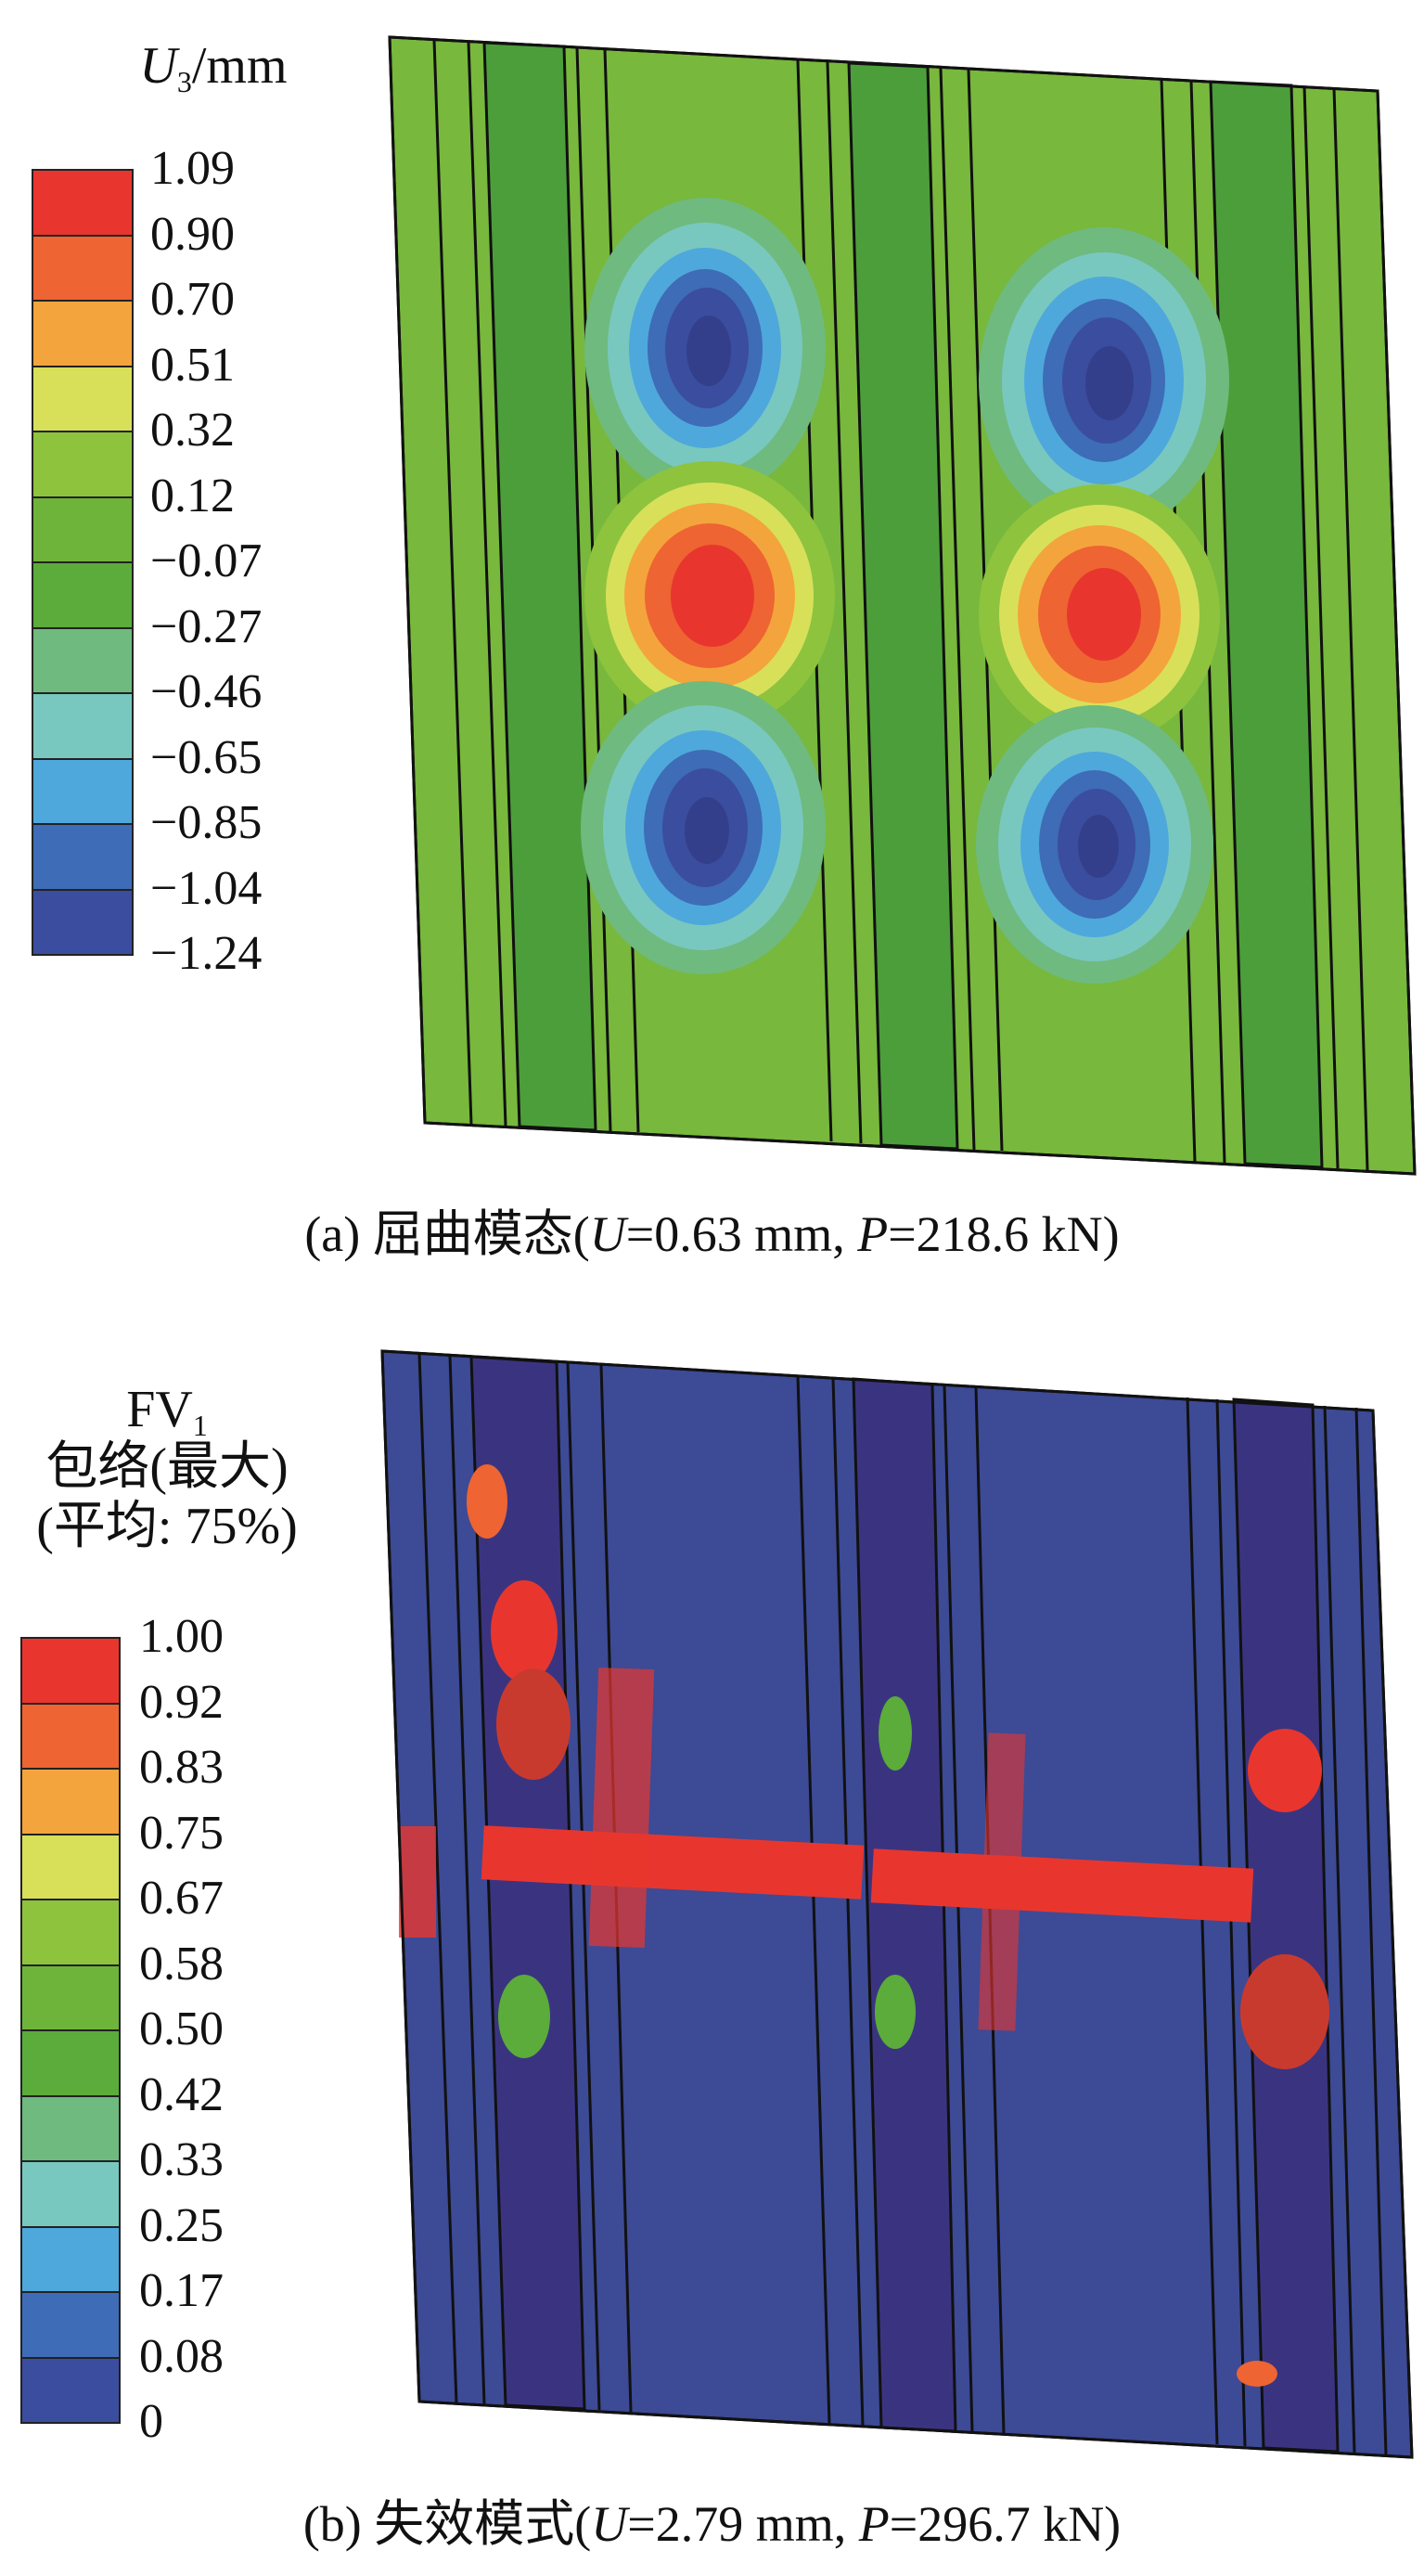 This screenshot has width=1424, height=2576. I want to click on scale-tick-label: −0.07, so click(207, 561).